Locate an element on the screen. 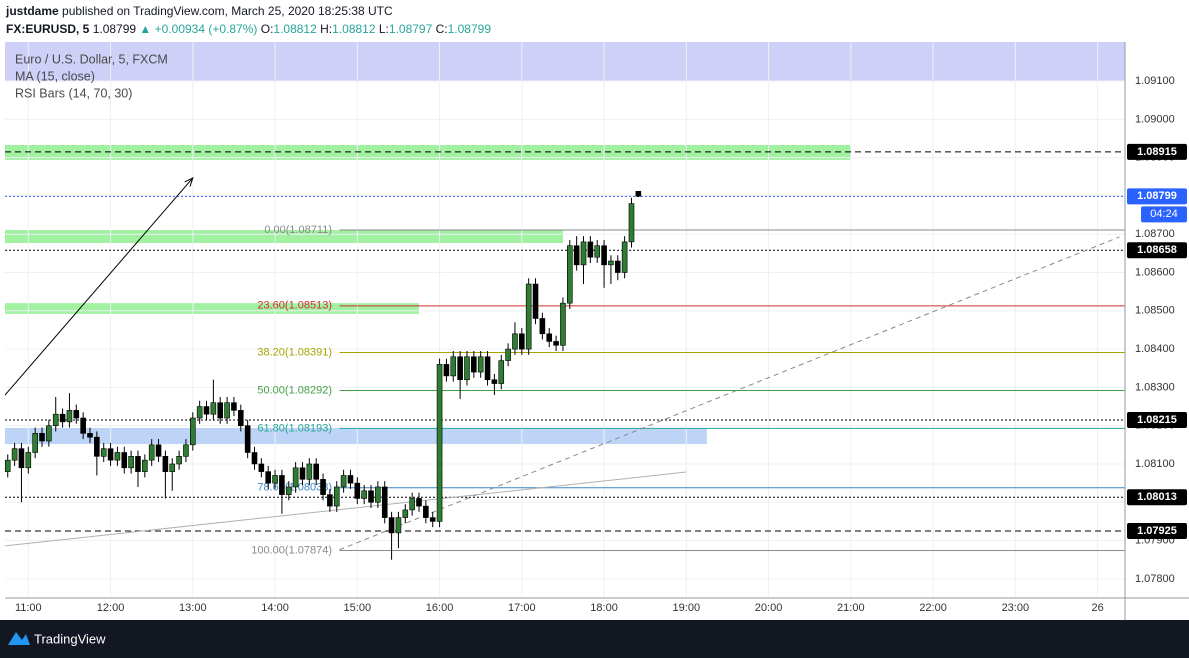 Image resolution: width=1189 pixels, height=658 pixels. countdown: 04:24 is located at coordinates (1164, 214).